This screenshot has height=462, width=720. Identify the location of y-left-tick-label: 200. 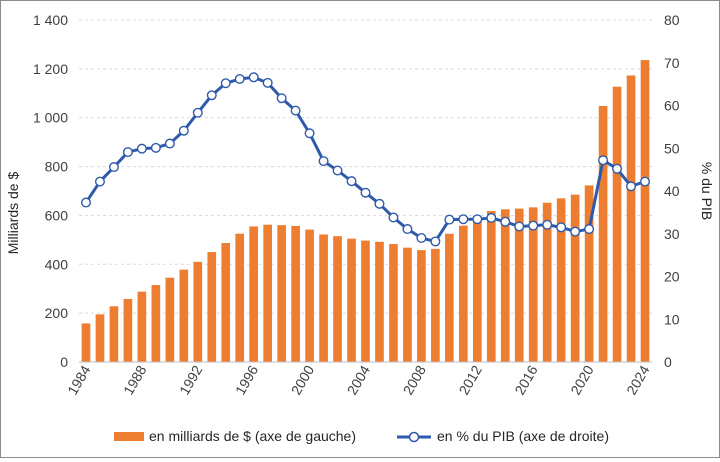
(57, 313).